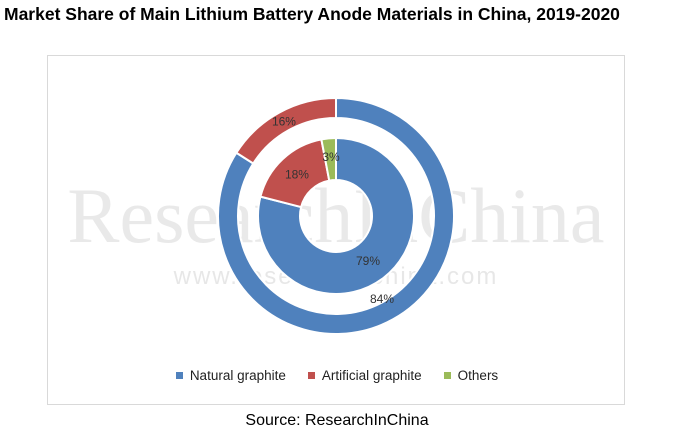 The image size is (674, 444). What do you see at coordinates (337, 420) in the screenshot?
I see `source-caption: Source: ResearchInChina` at bounding box center [337, 420].